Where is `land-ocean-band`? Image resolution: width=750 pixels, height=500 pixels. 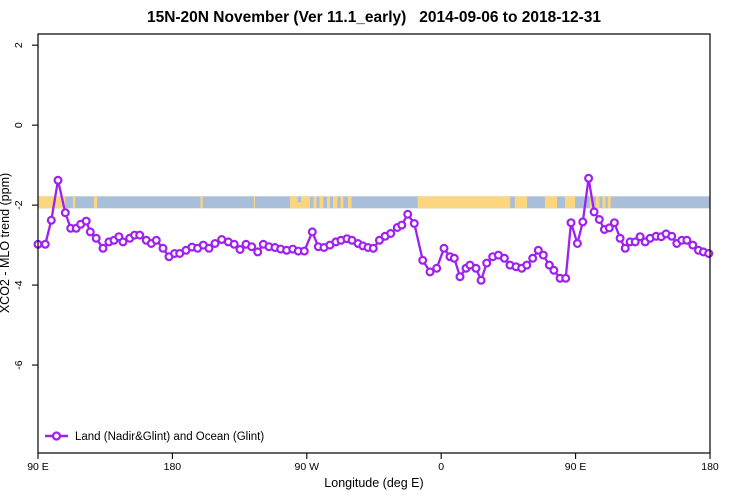
land-ocean-band is located at coordinates (374, 202).